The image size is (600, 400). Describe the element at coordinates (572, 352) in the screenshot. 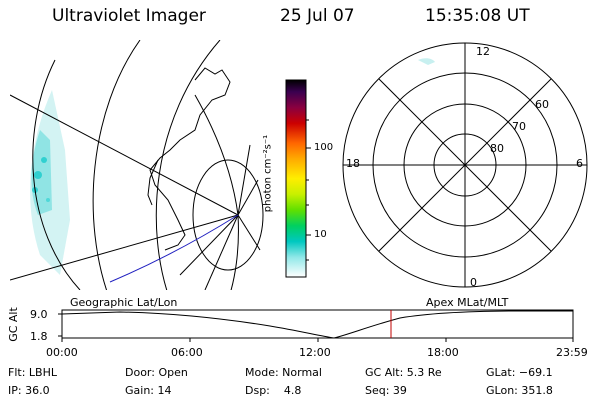

I see `time-tick: 23:59` at that location.